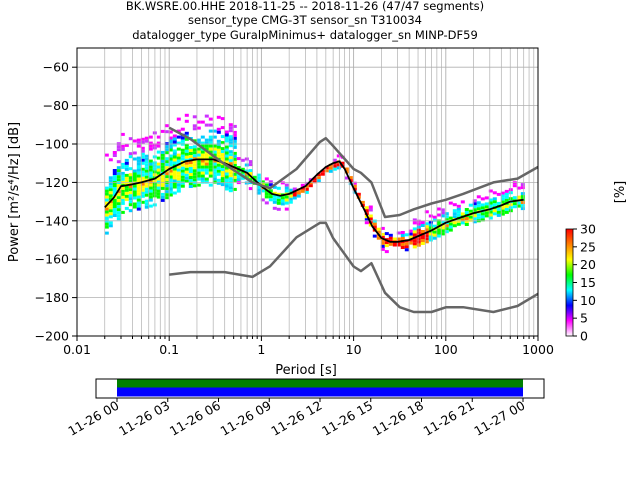 This screenshot has width=640, height=480. Describe the element at coordinates (261, 349) in the screenshot. I see `x-tick-label: 1` at that location.